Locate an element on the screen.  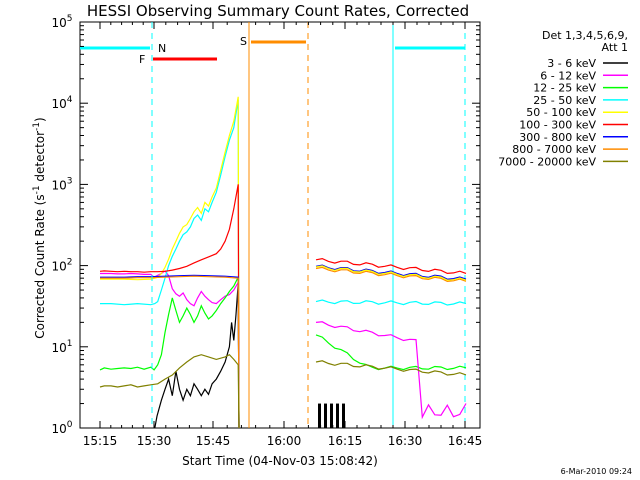
legend-label-6: 300 - 800 keV is located at coordinates (557, 137).